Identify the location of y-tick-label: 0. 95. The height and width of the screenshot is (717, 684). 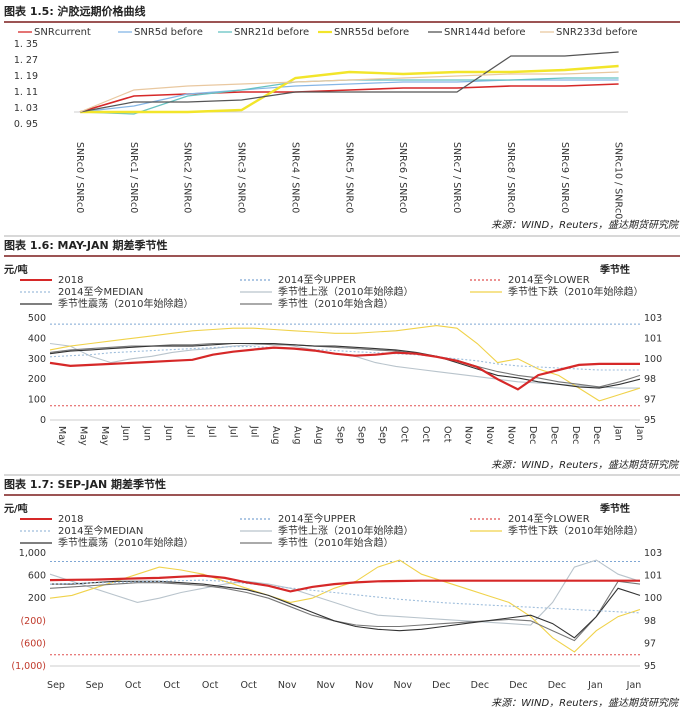
(26, 124).